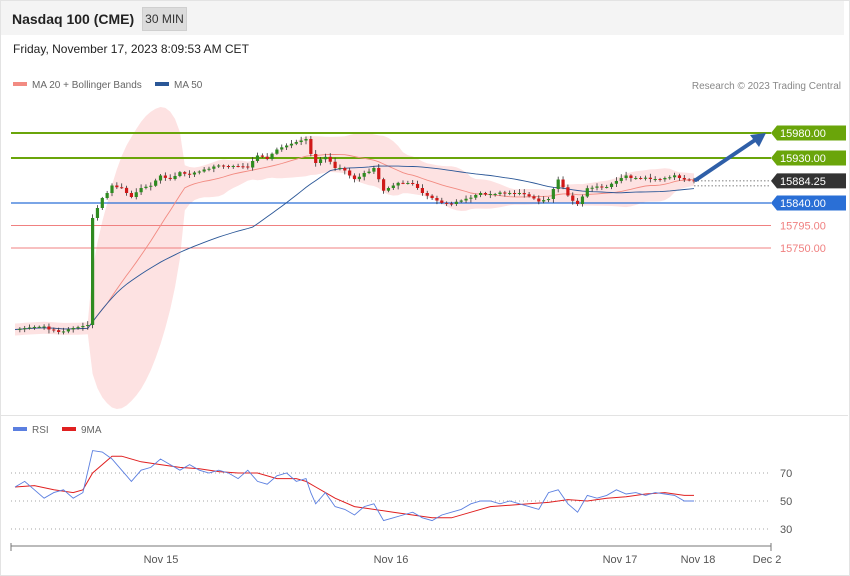 The height and width of the screenshot is (576, 850). I want to click on rsi-level-label-30: 30, so click(786, 530).